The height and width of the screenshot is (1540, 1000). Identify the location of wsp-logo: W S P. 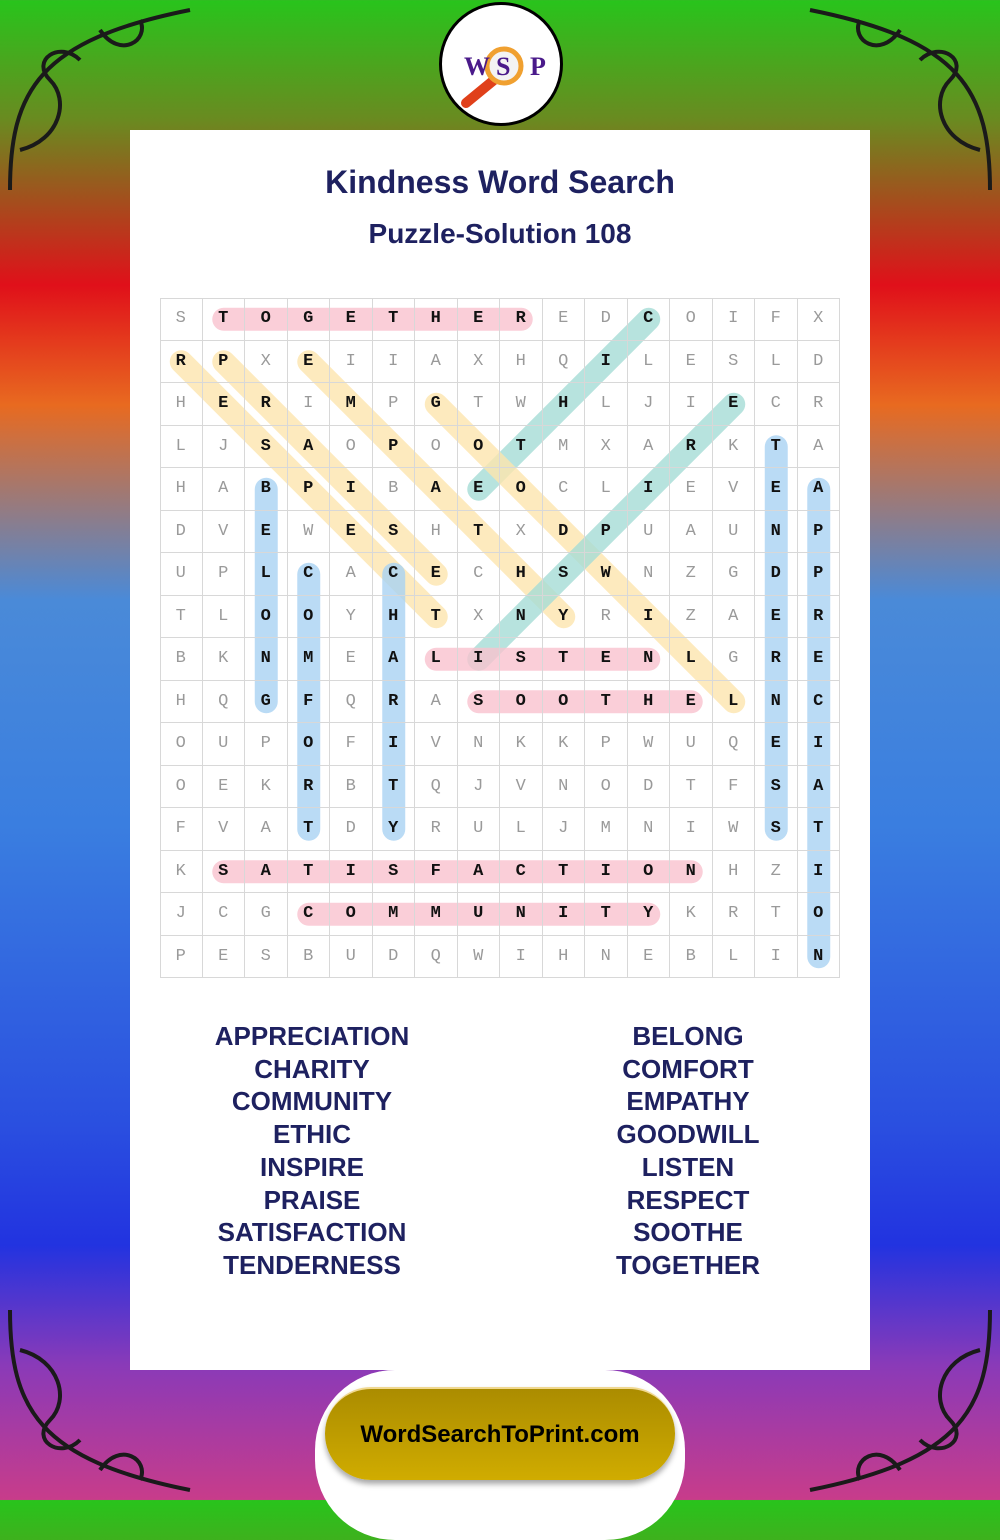
(501, 64).